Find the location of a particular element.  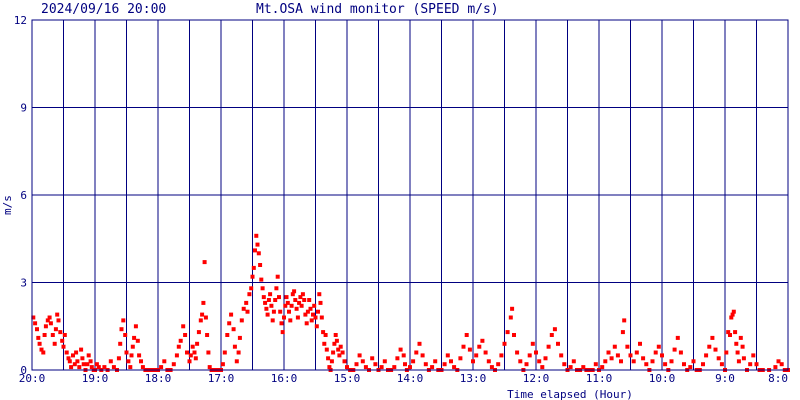

x-tick-label: 8:0 is located at coordinates (778, 378).